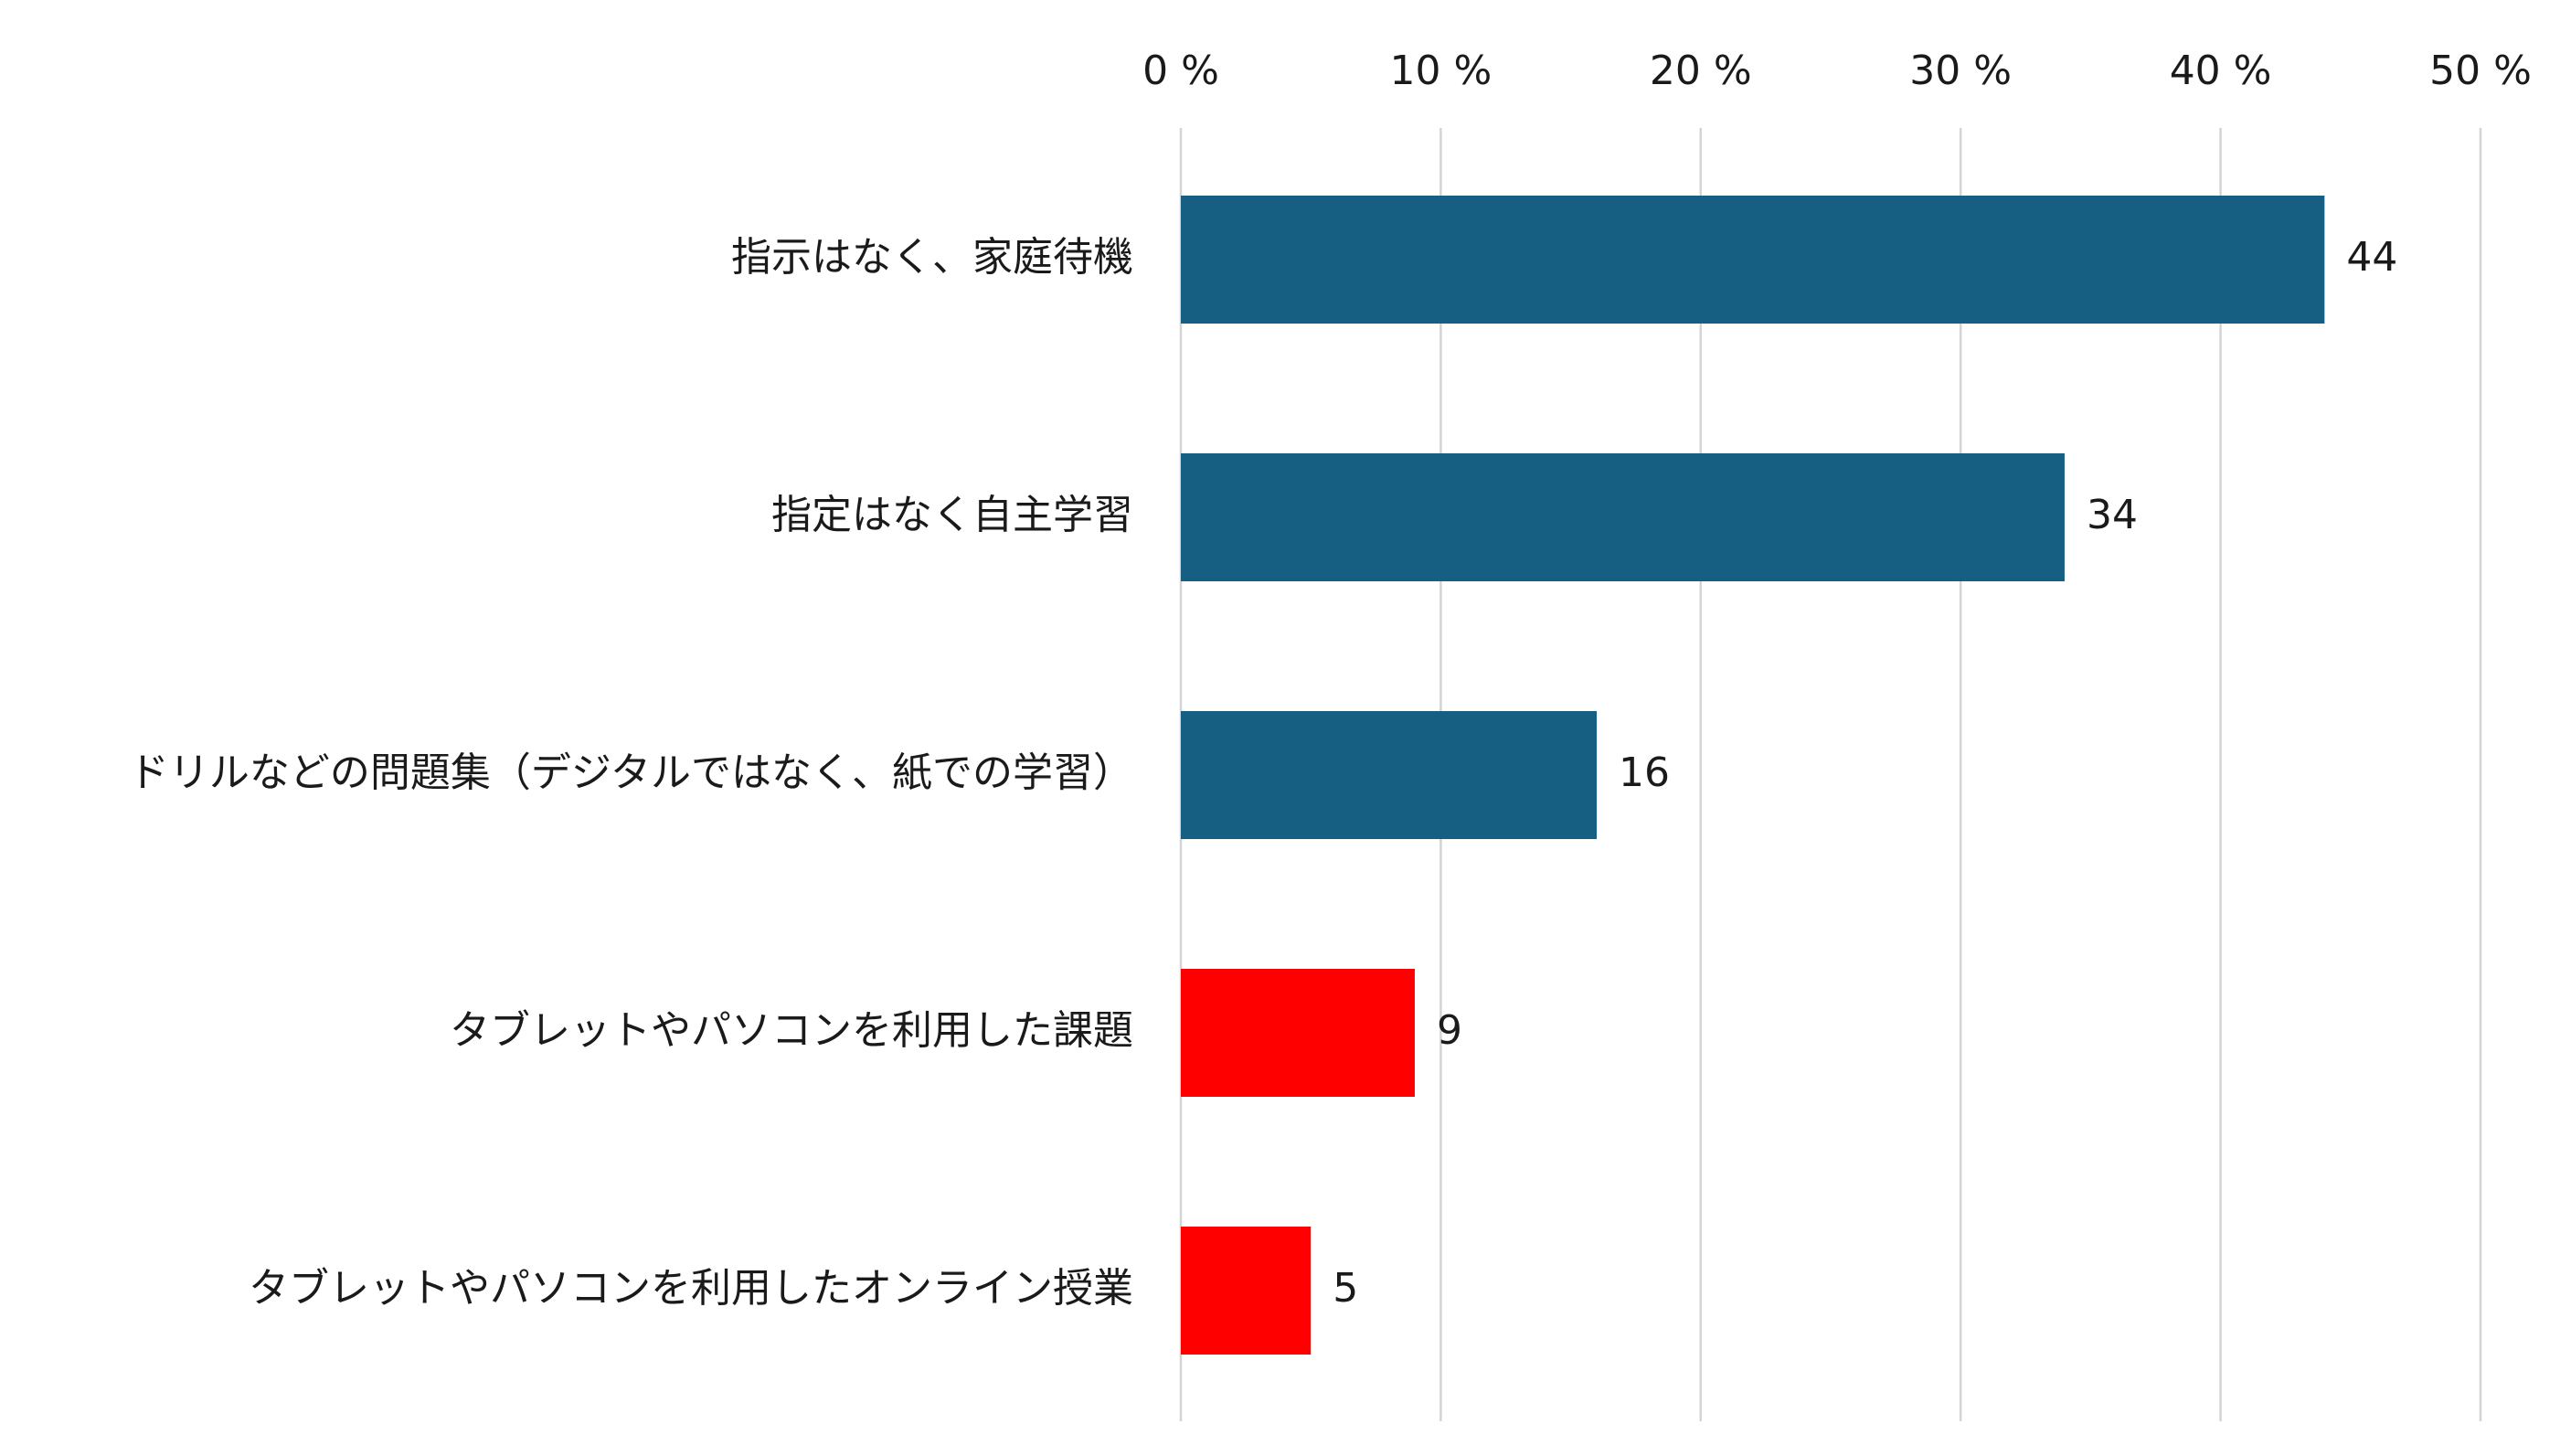 This screenshot has width=2560, height=1456. What do you see at coordinates (2221, 71) in the screenshot?
I see `x-tick-label: 40 %` at bounding box center [2221, 71].